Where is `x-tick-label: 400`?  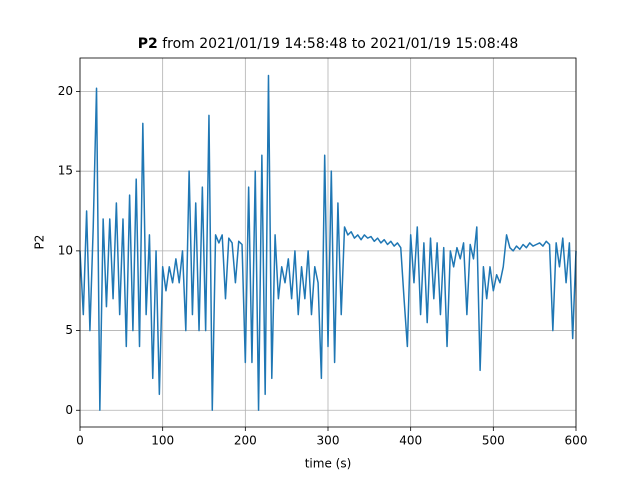 x-tick-label: 400 is located at coordinates (410, 441).